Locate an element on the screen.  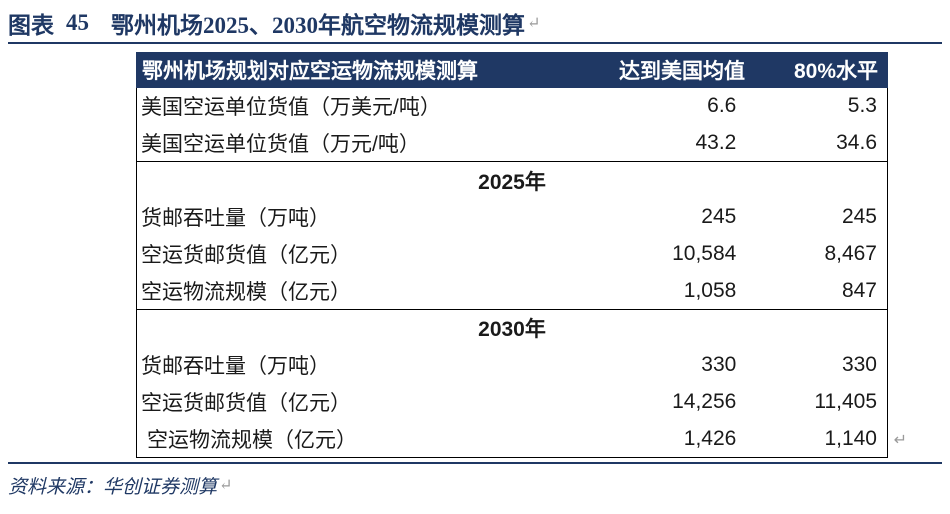
figure-number: 45 is located at coordinates (77, 22).